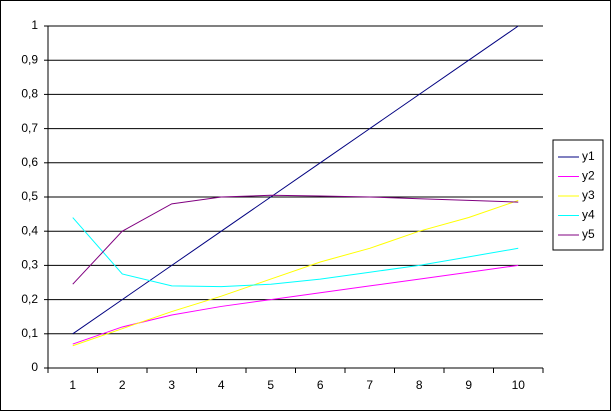 The height and width of the screenshot is (414, 614). What do you see at coordinates (468, 385) in the screenshot?
I see `x-tick-label: 9` at bounding box center [468, 385].